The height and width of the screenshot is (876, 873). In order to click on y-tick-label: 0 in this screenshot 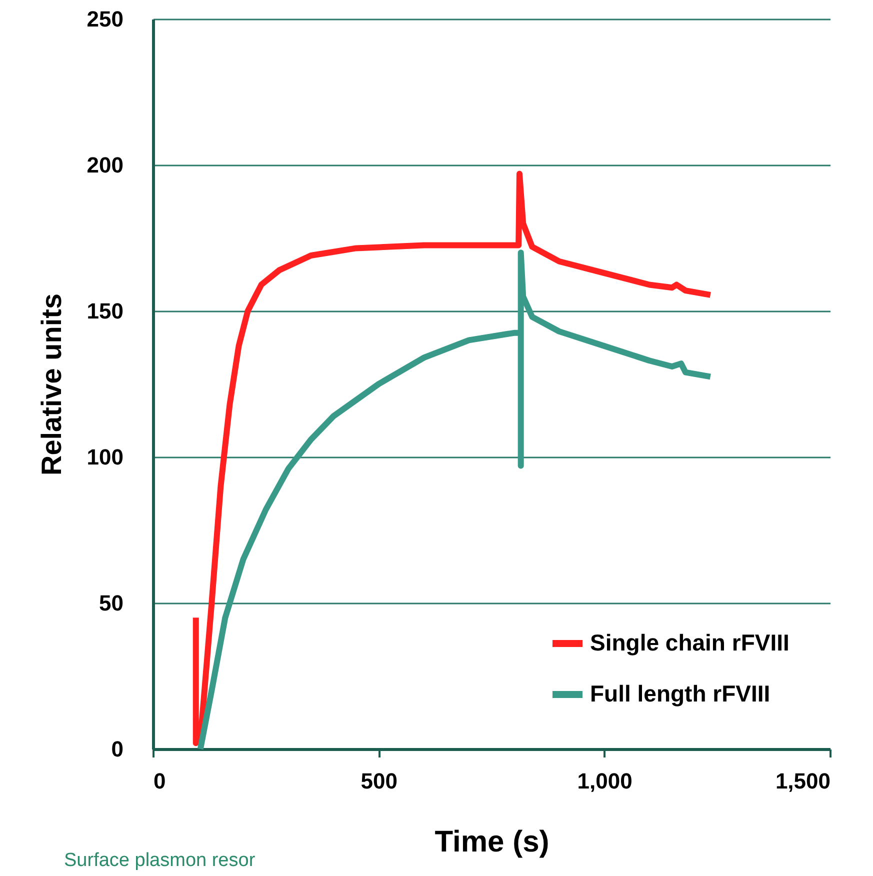, I will do `click(117, 749)`.